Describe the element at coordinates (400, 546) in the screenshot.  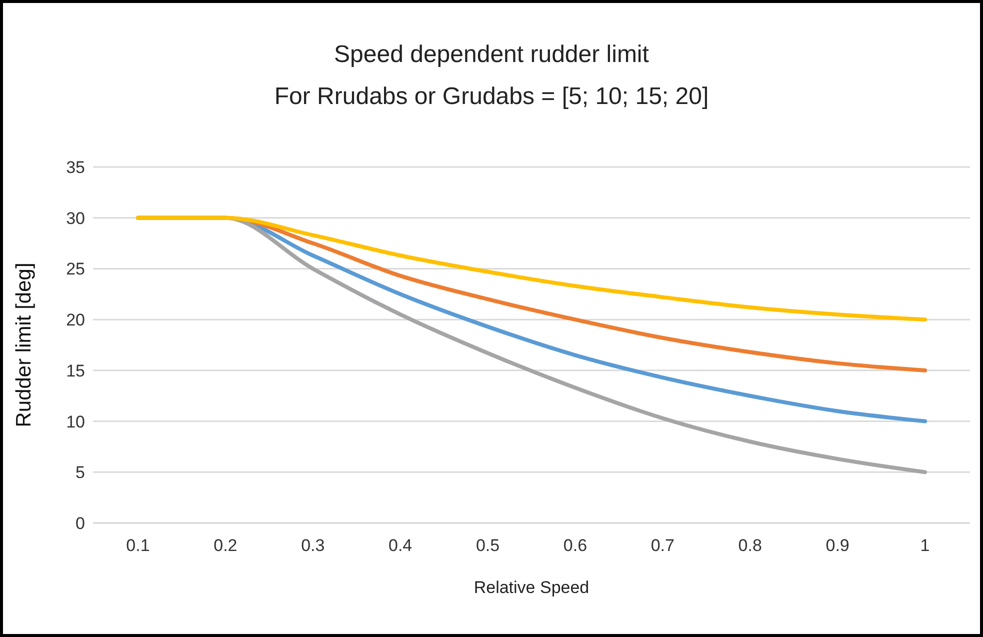
I see `x-tick-label: 0.4` at that location.